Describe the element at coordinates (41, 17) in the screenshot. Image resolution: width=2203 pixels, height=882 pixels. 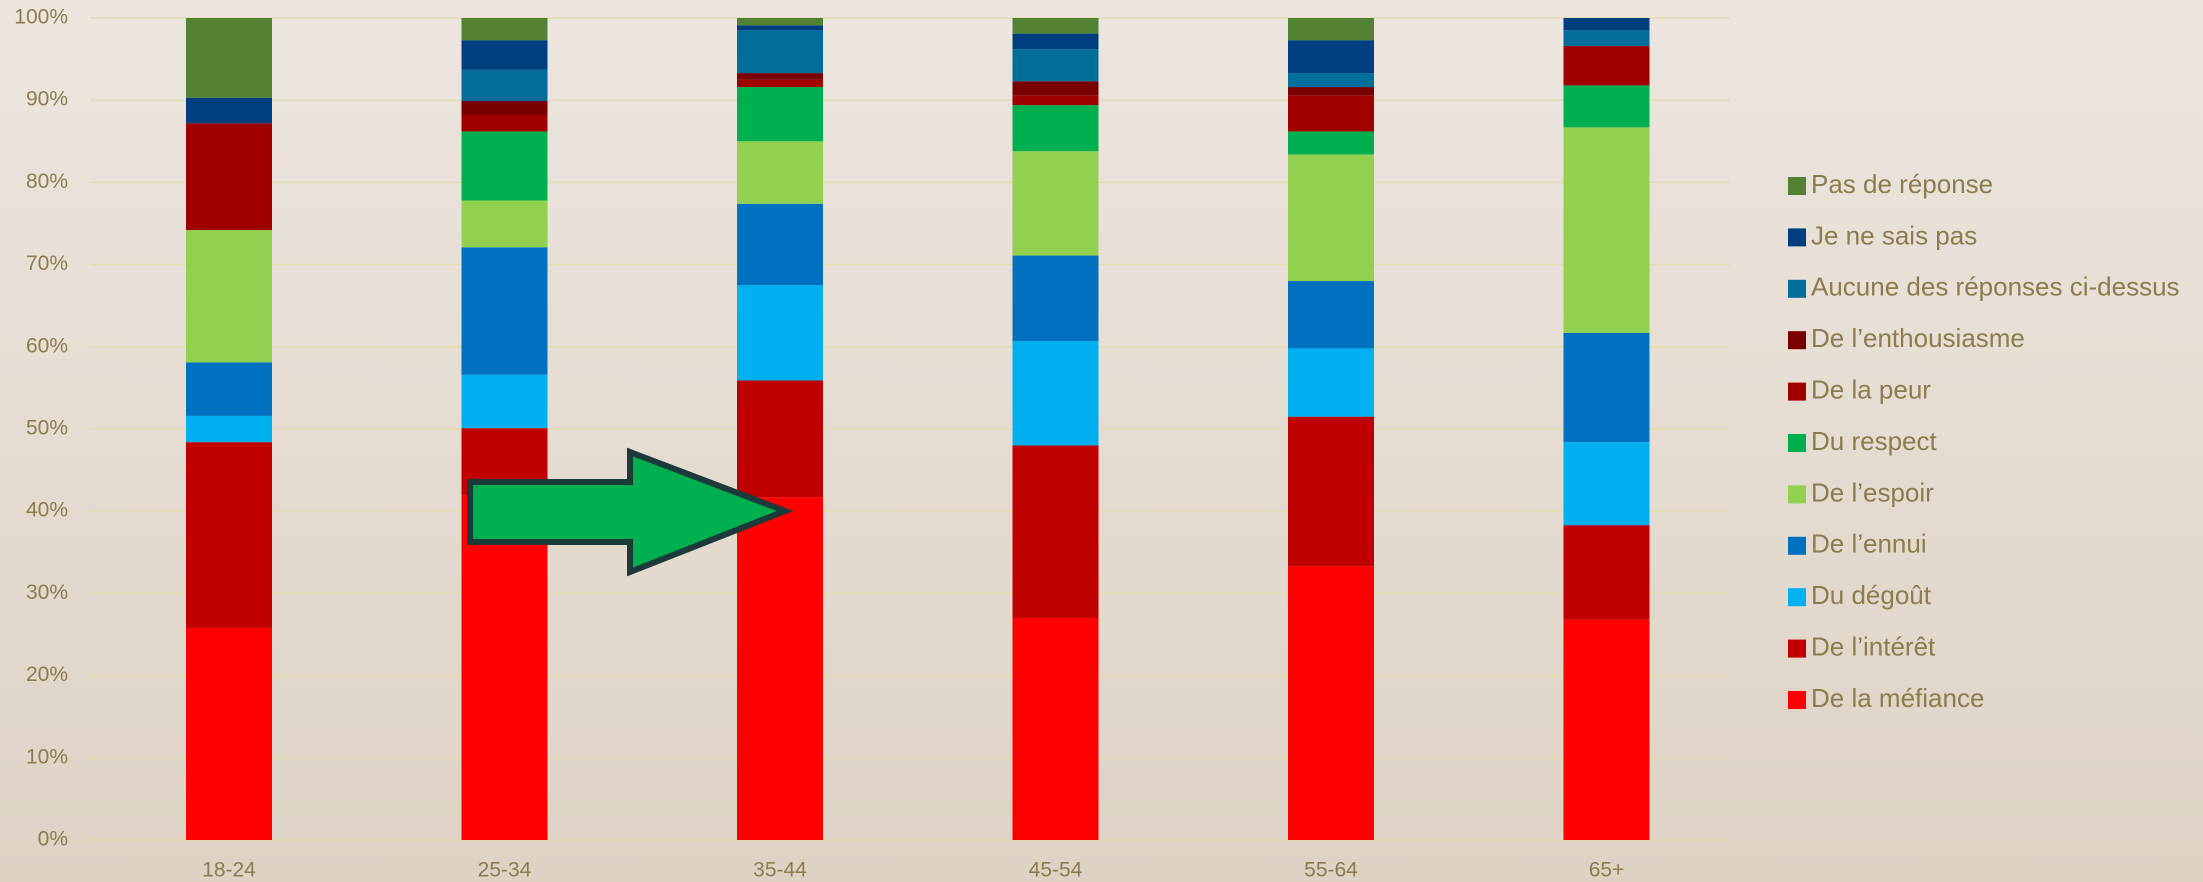
I see `y-tick-label: 100%` at that location.